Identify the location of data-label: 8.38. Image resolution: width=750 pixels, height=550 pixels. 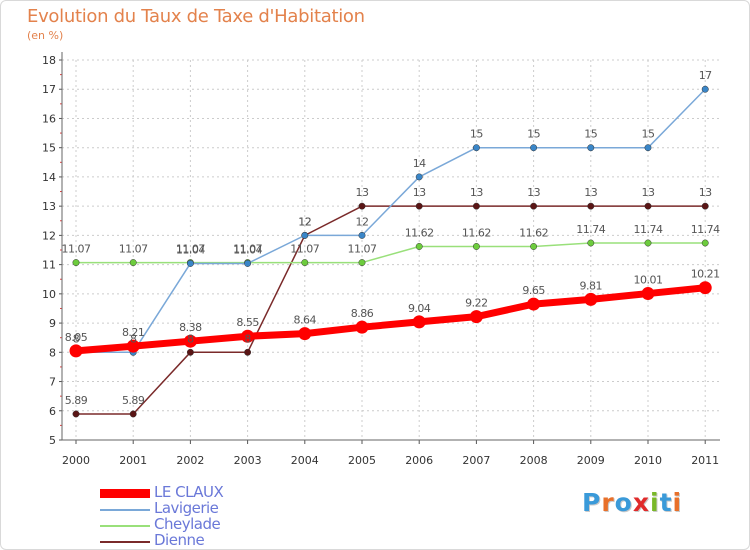
(190, 327).